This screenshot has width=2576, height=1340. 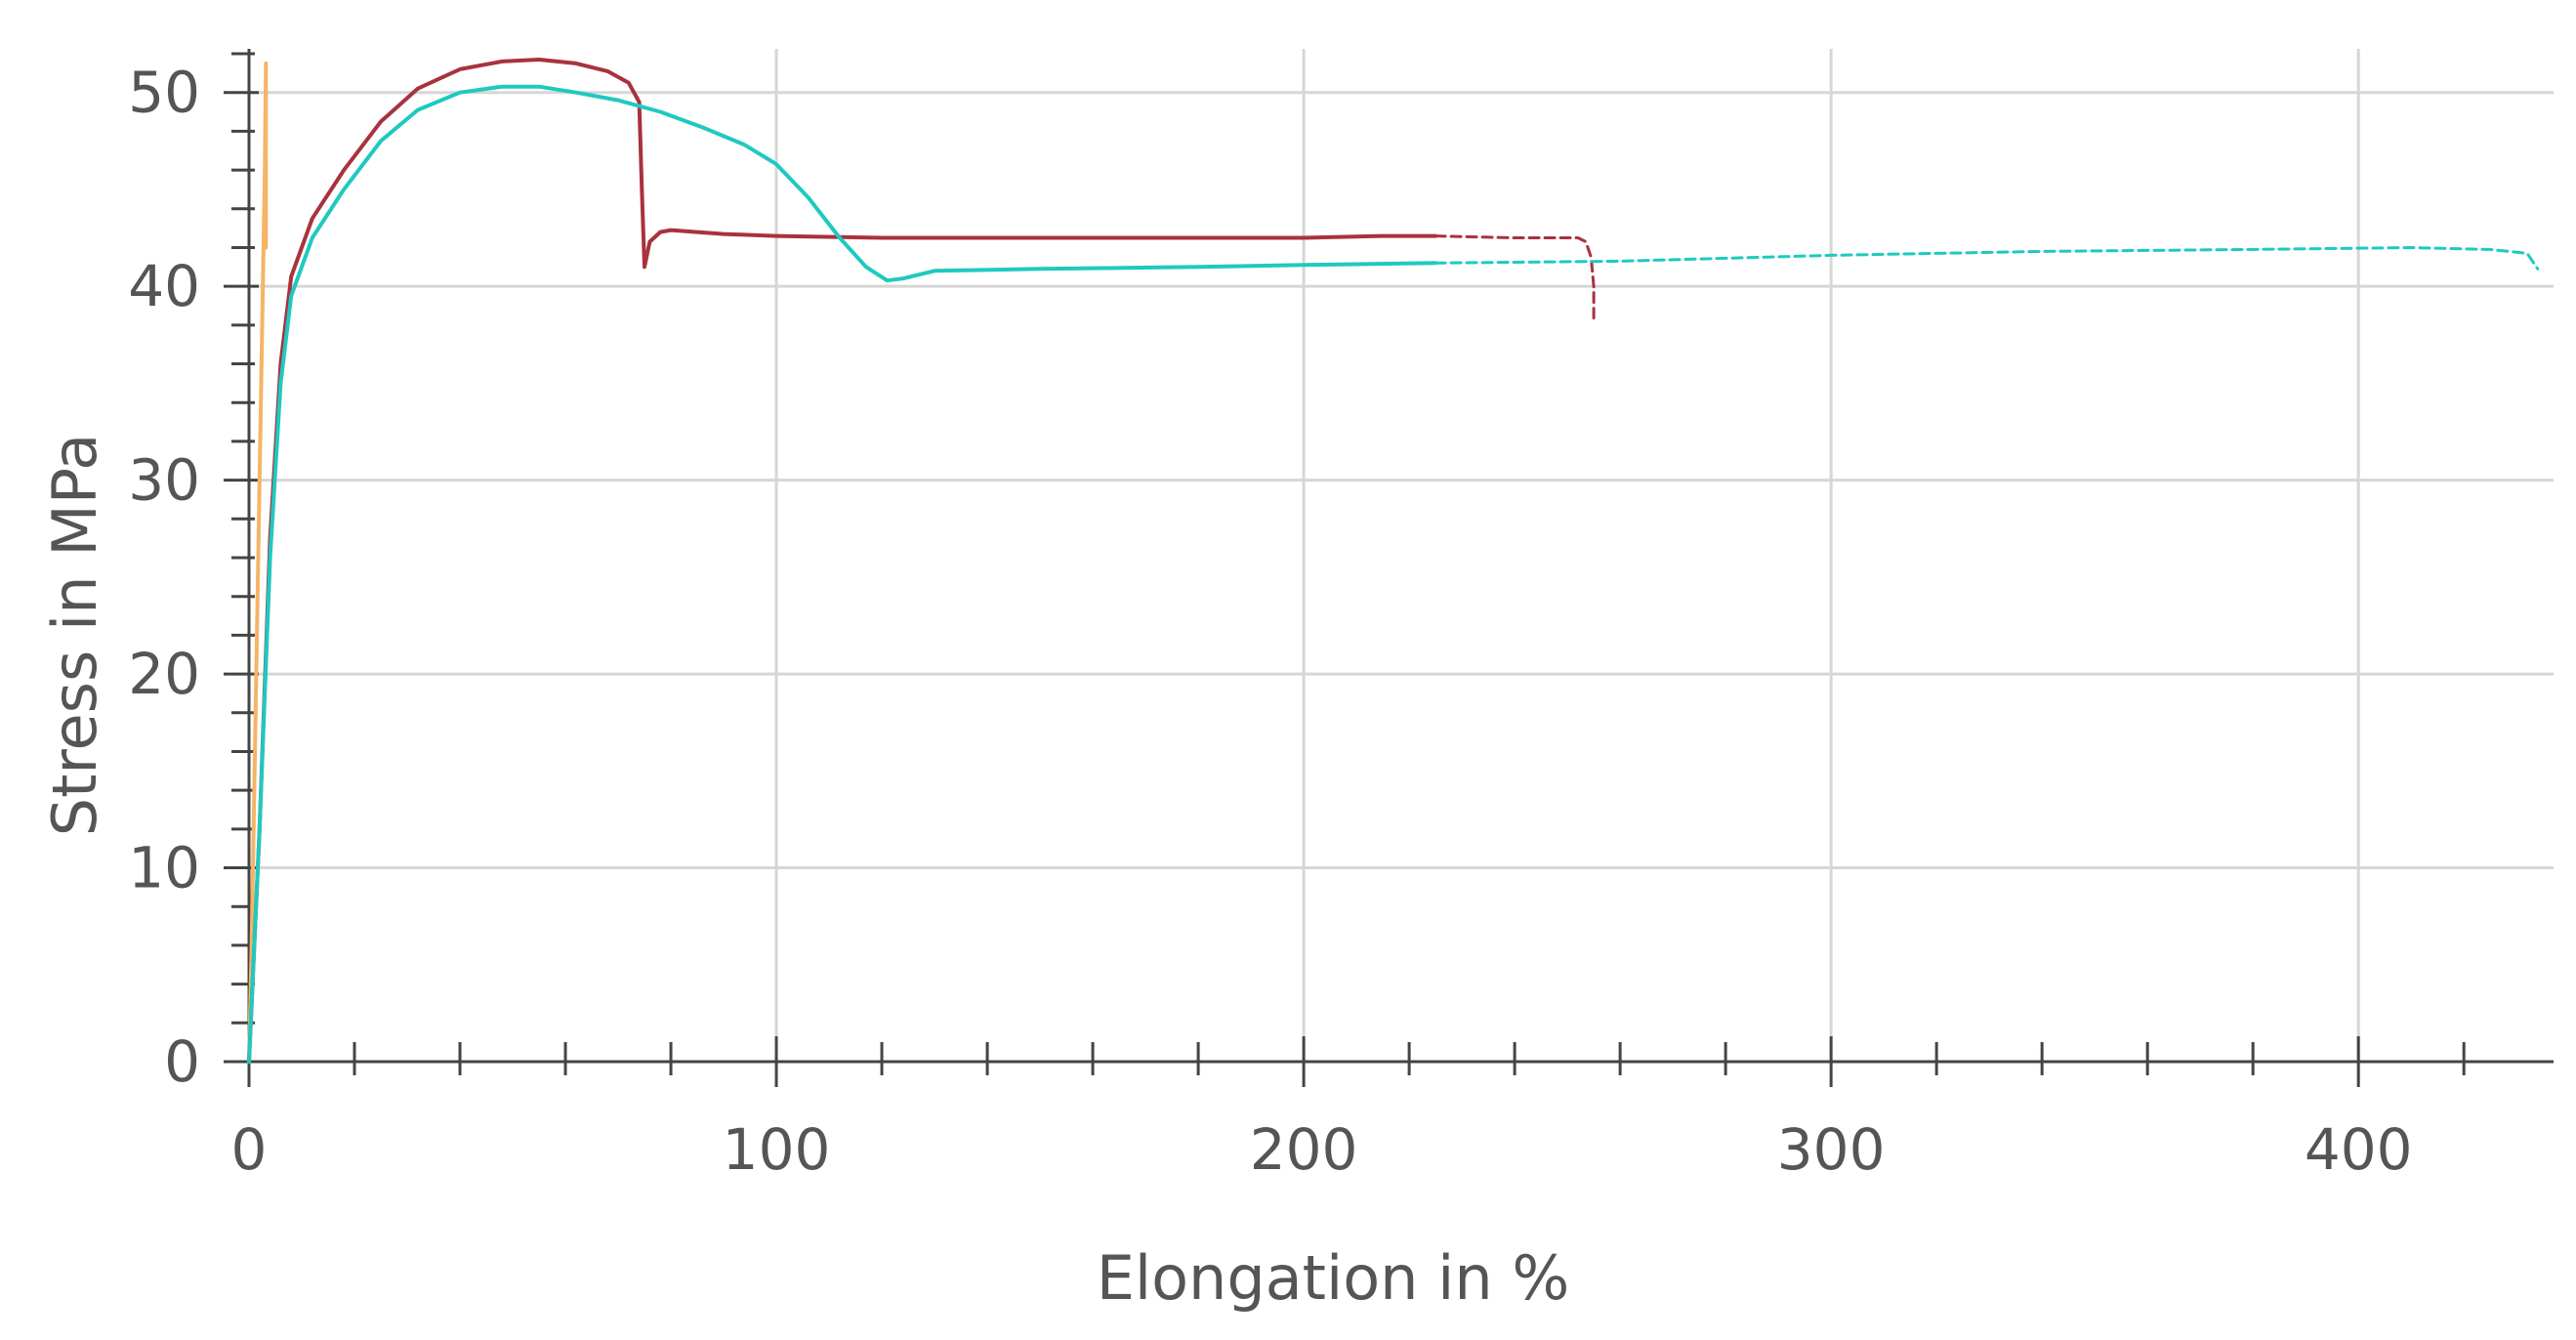 What do you see at coordinates (164, 868) in the screenshot?
I see `y-tick-label-10: 10` at bounding box center [164, 868].